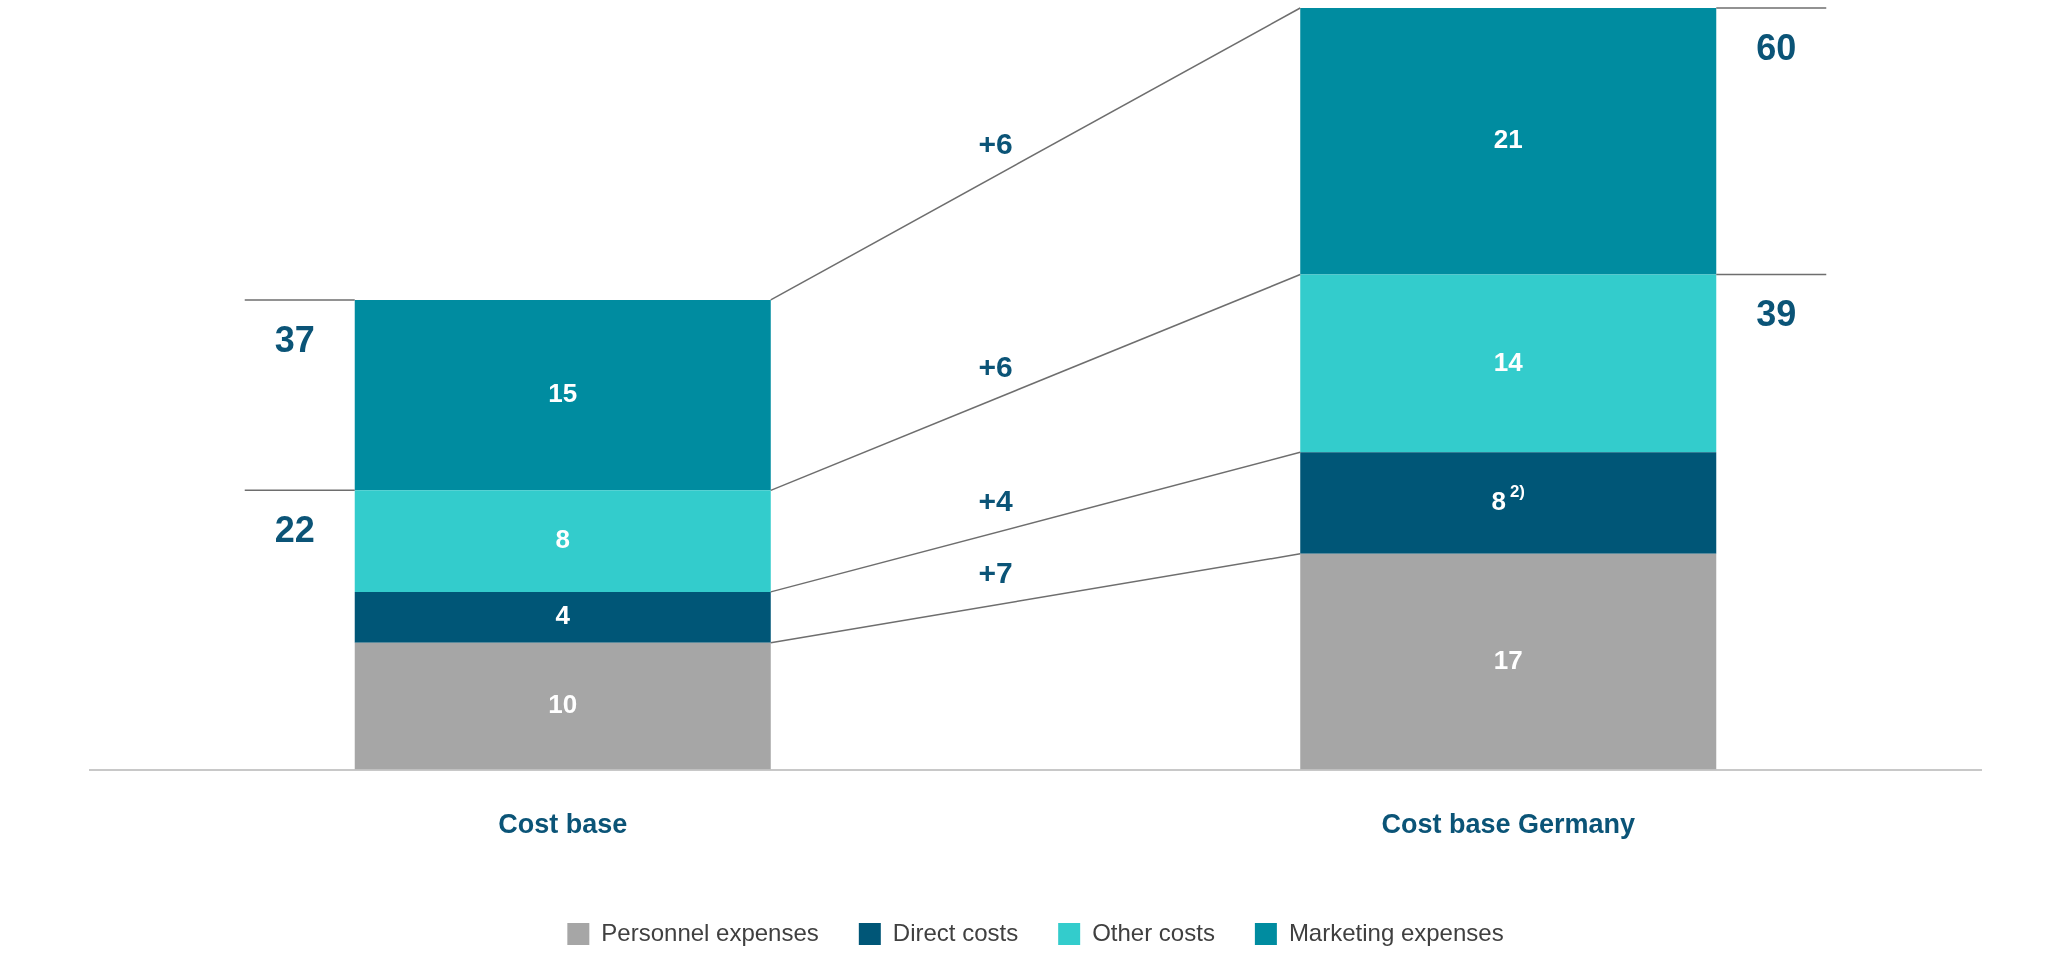 This screenshot has width=2071, height=956. What do you see at coordinates (995, 573) in the screenshot?
I see `annotation: +7` at bounding box center [995, 573].